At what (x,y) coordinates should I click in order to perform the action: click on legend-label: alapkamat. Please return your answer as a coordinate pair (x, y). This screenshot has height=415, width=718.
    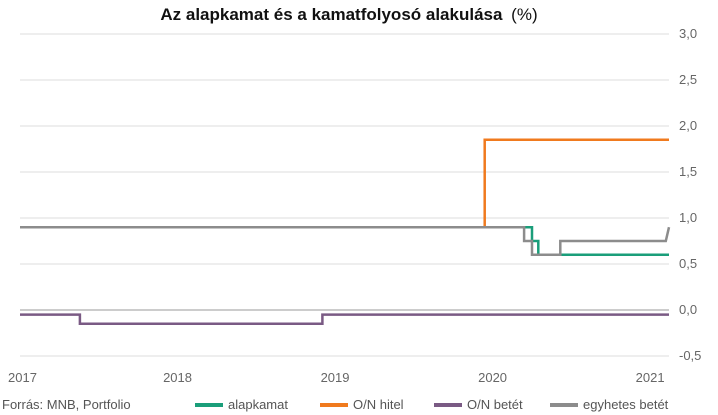
    Looking at the image, I should click on (258, 404).